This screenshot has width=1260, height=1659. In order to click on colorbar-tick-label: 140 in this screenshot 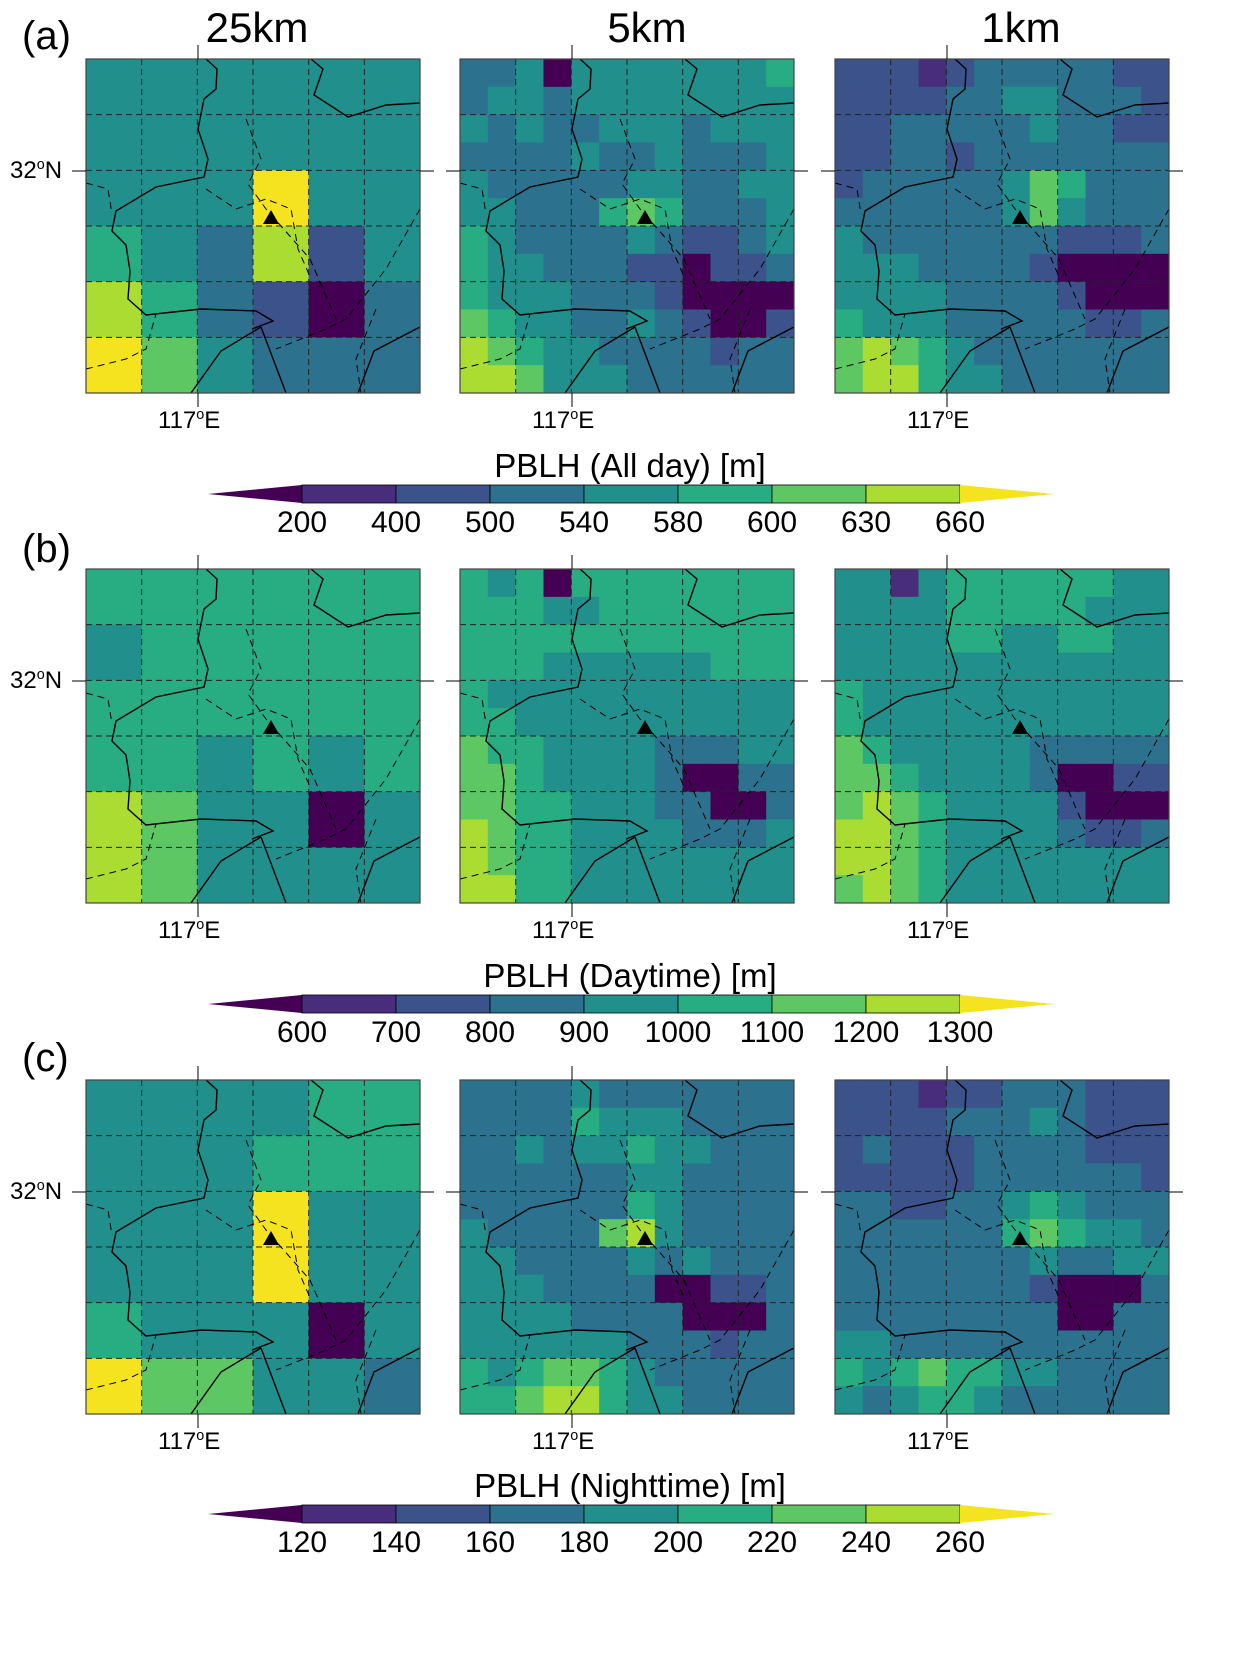, I will do `click(396, 1542)`.